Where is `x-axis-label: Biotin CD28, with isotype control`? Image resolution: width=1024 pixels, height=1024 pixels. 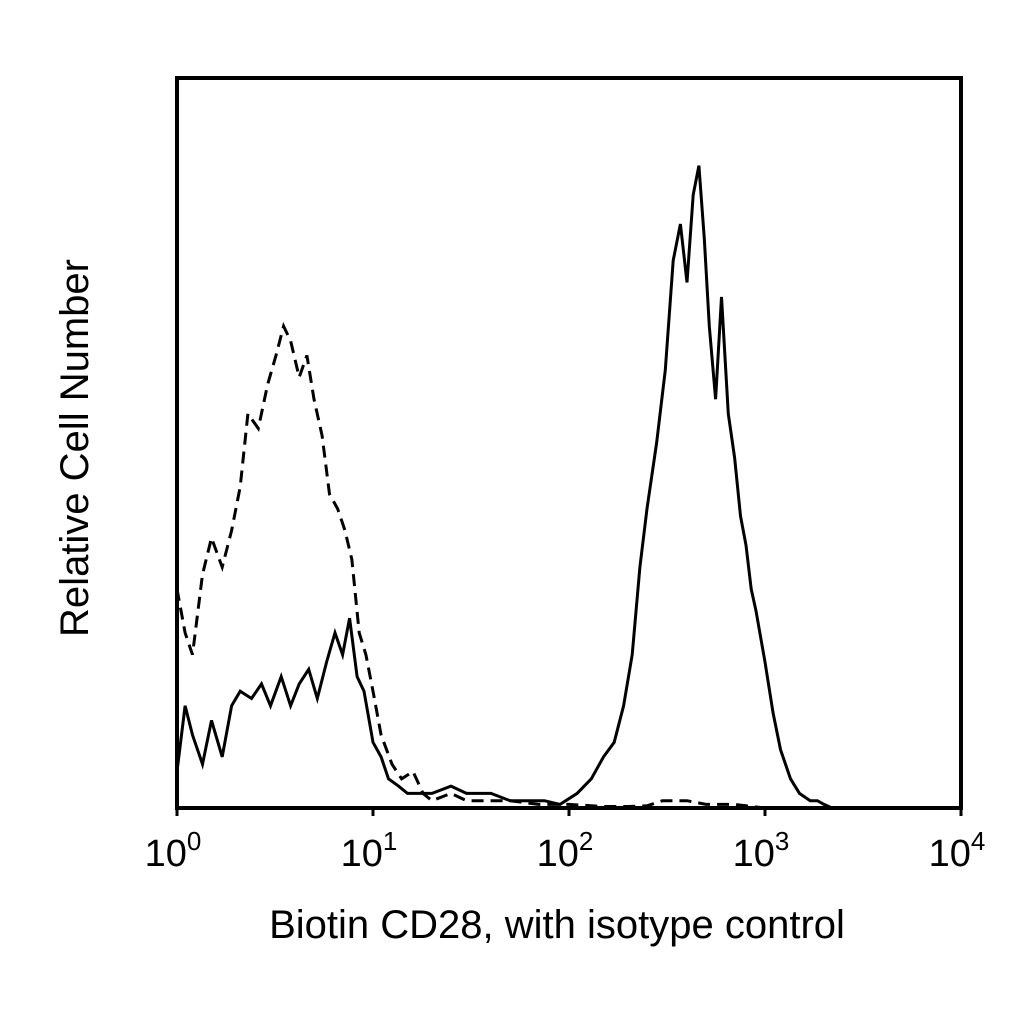
x-axis-label: Biotin CD28, with isotype control is located at coordinates (557, 925).